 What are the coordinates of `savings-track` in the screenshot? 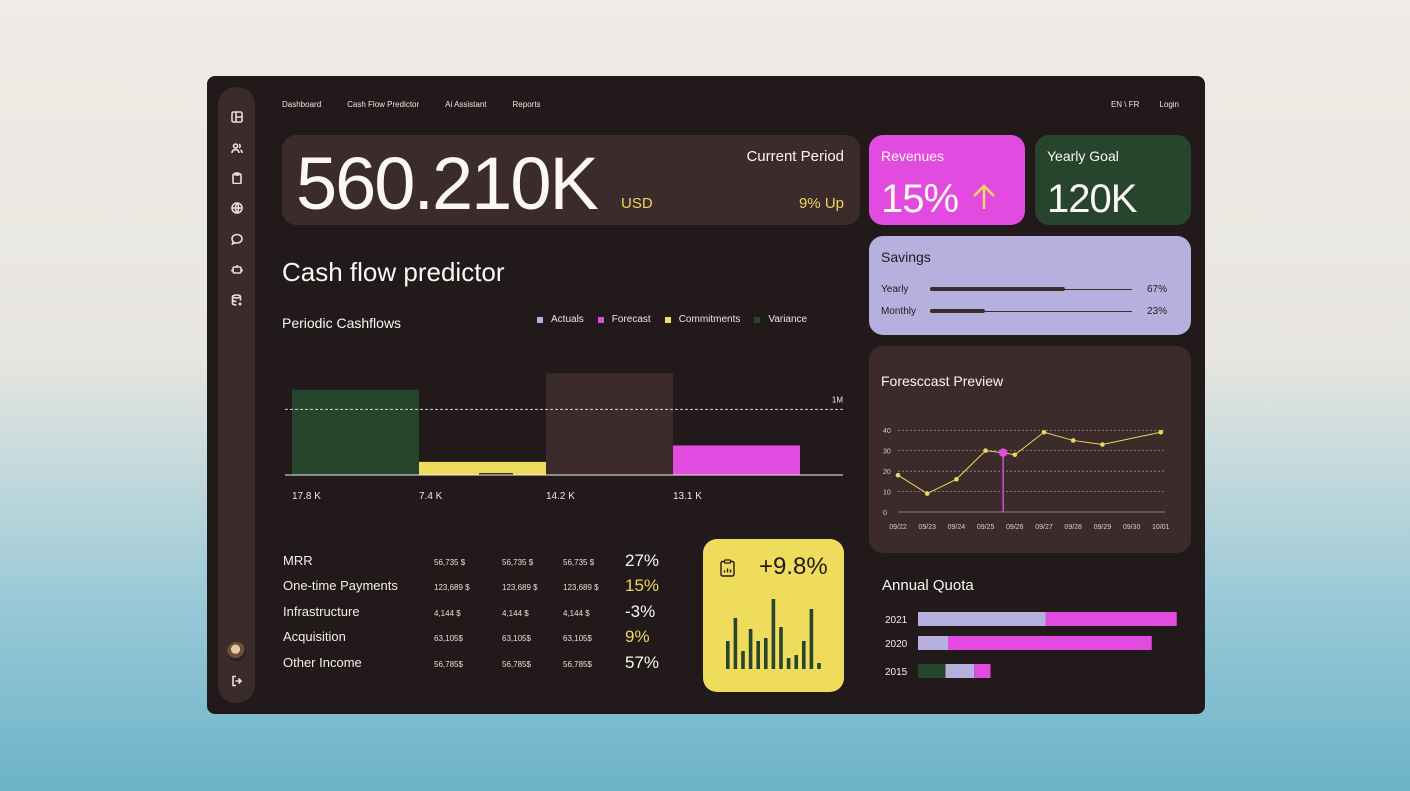 It's located at (1031, 311).